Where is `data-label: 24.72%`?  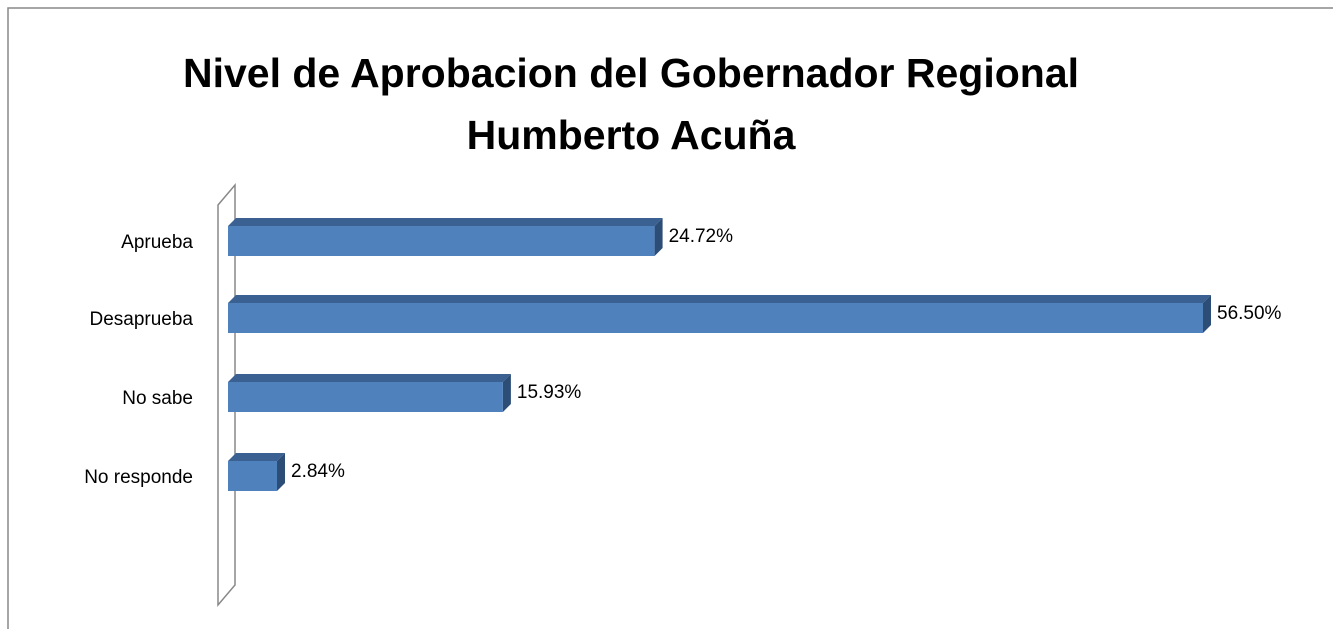
data-label: 24.72% is located at coordinates (701, 236).